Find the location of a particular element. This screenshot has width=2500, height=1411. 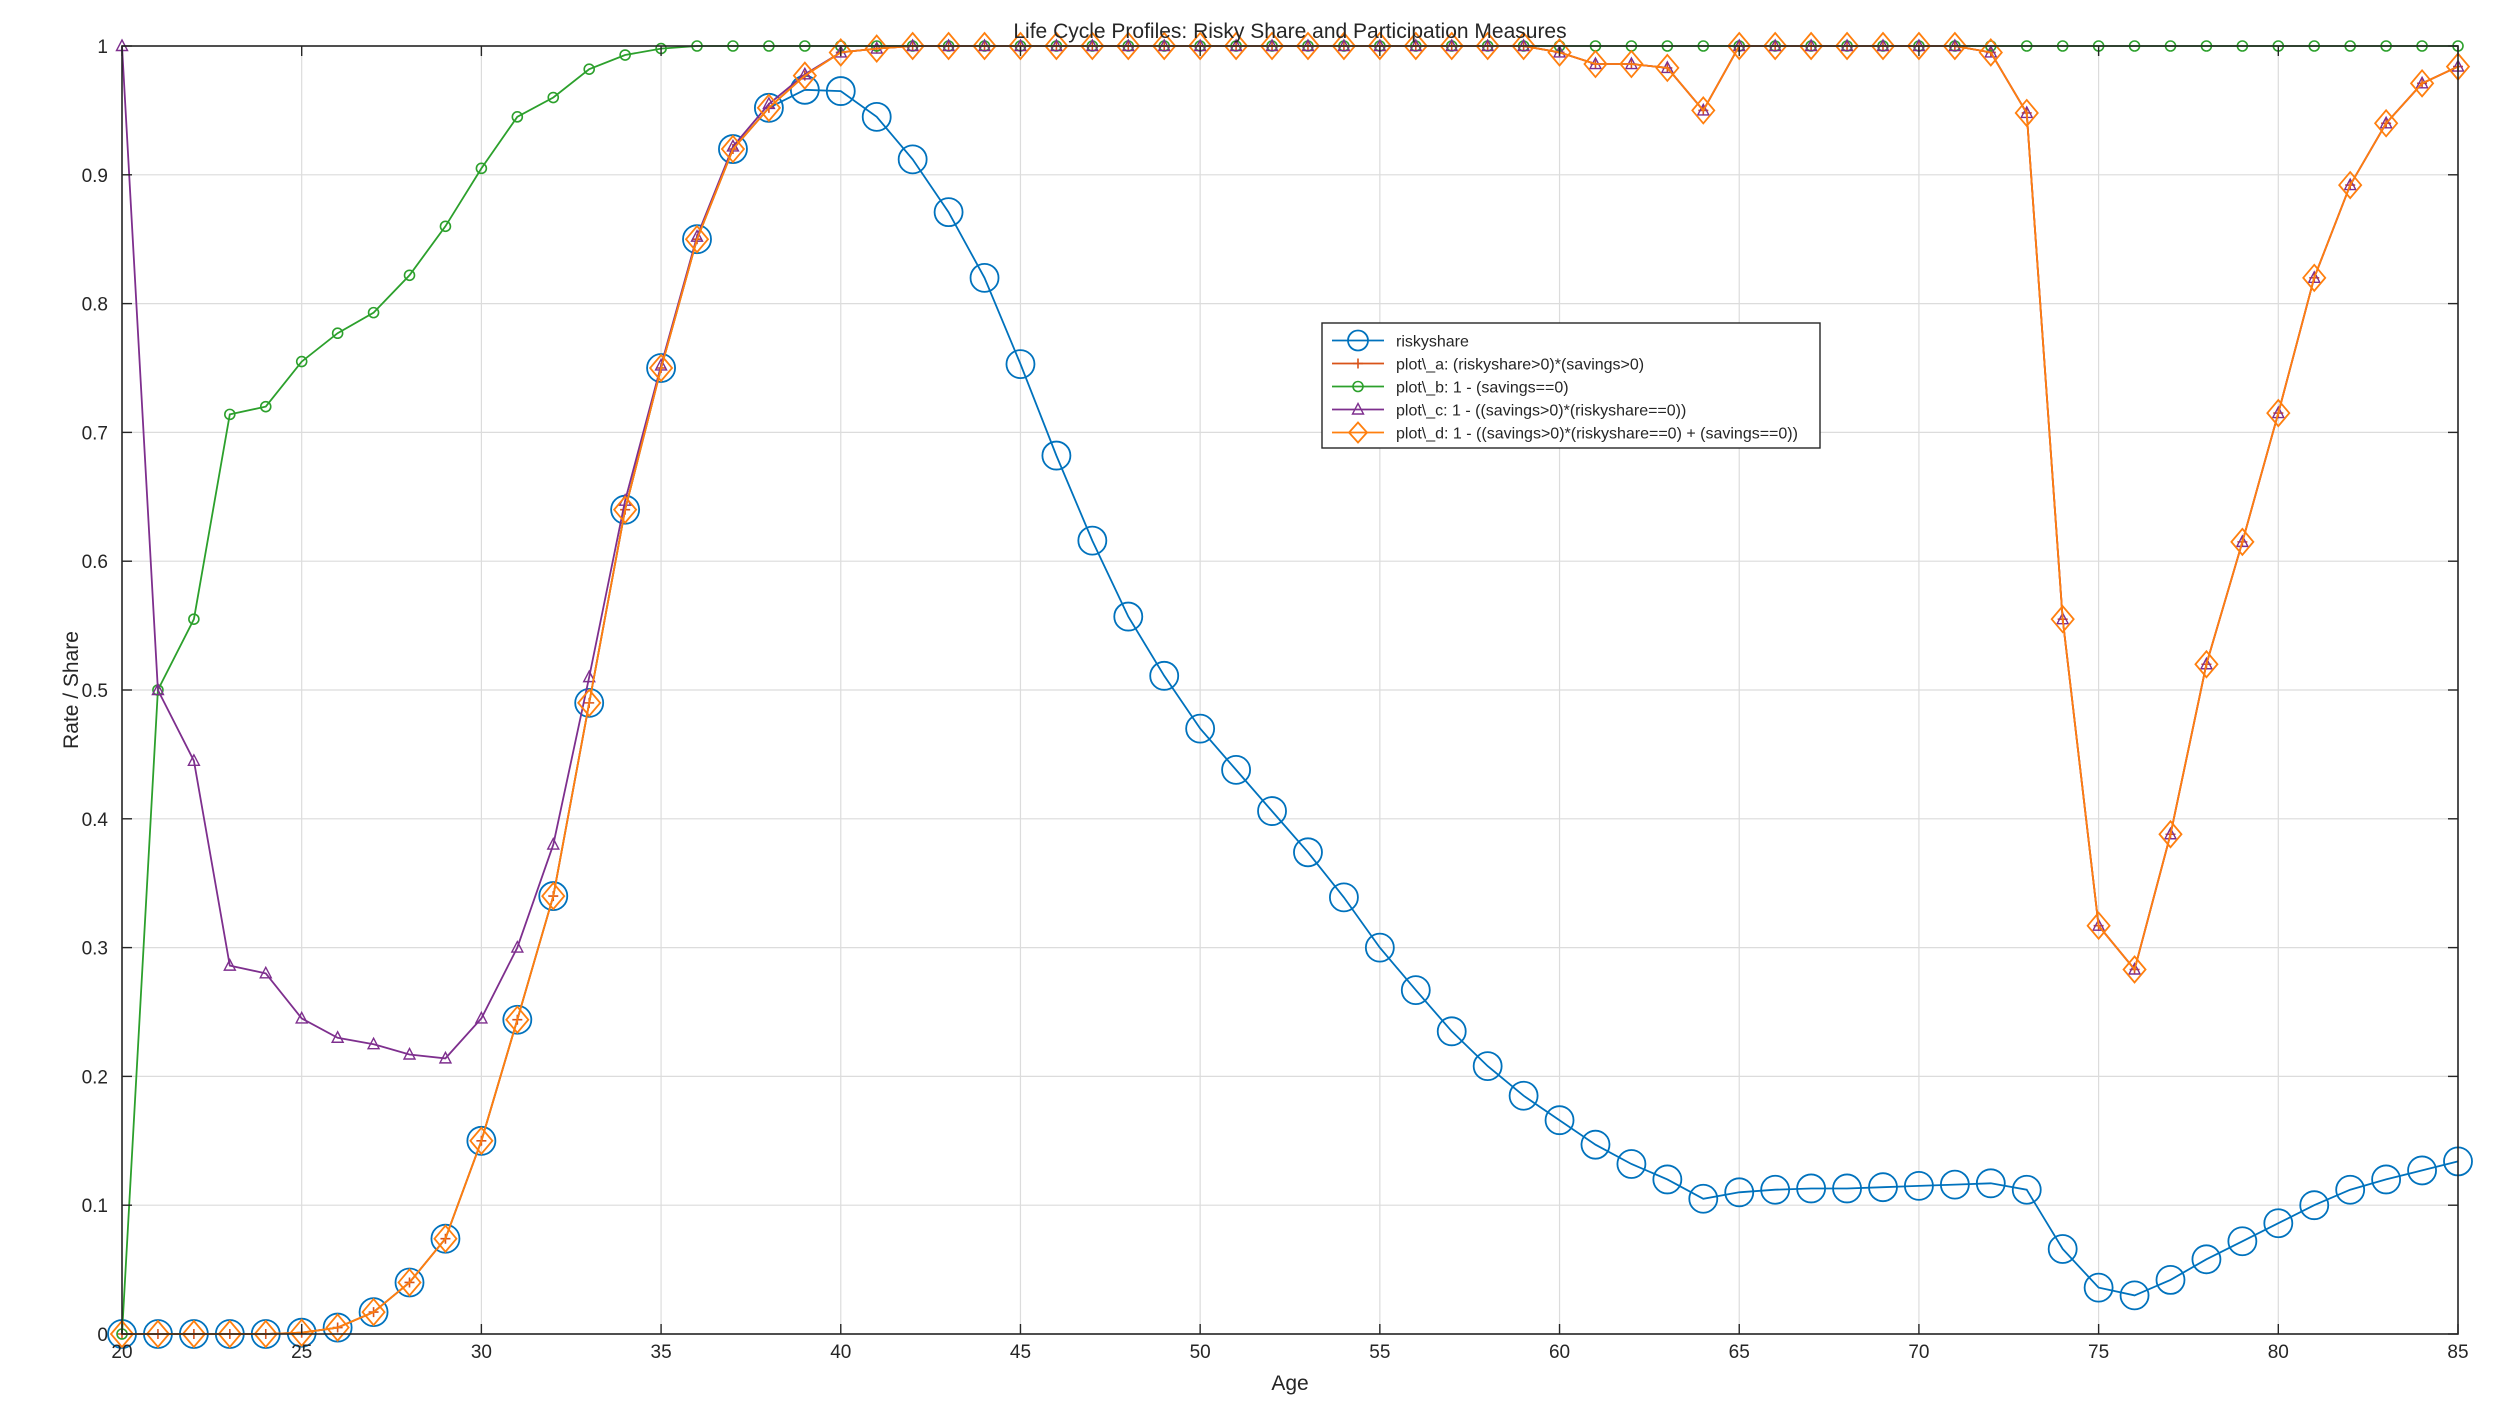

y-tick-label: 0 is located at coordinates (102, 1335).